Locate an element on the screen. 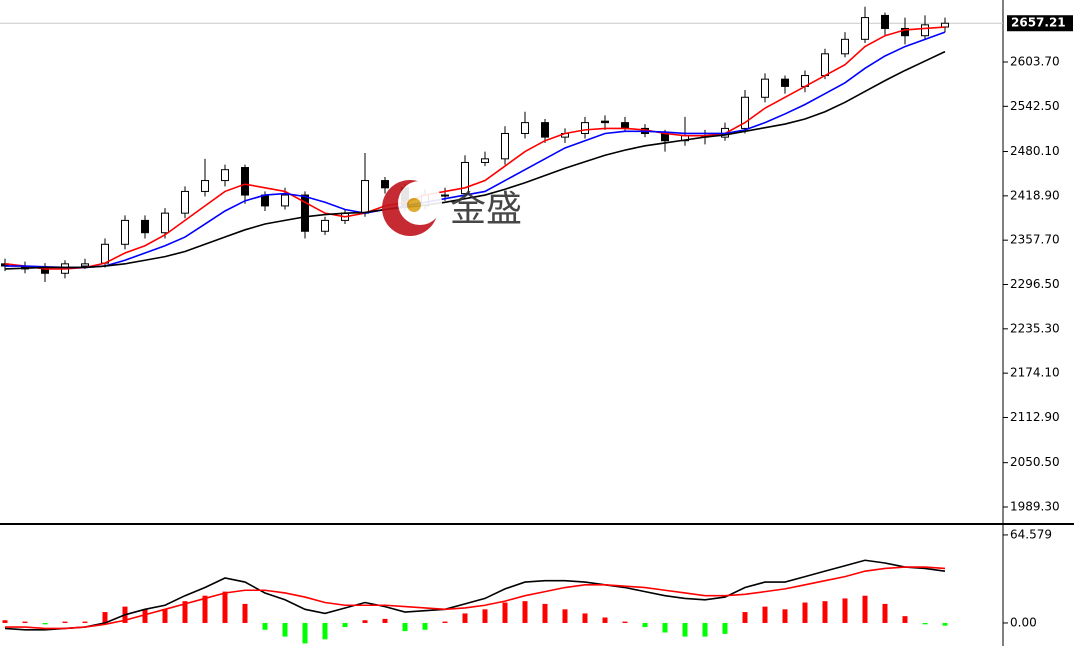  last-price-label: 2657.21 is located at coordinates (1038, 23).